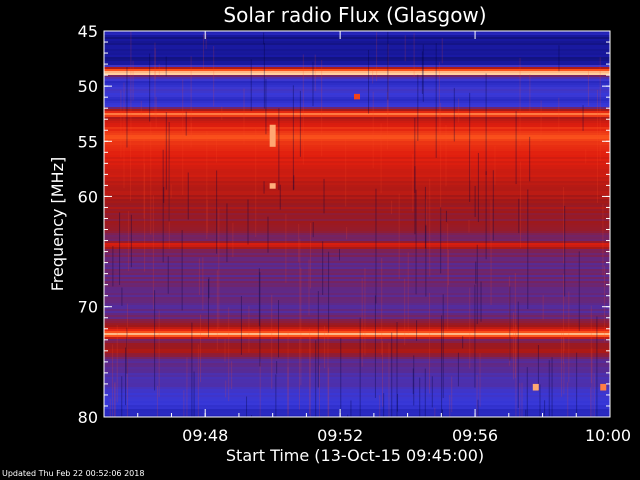 This screenshot has height=480, width=640. What do you see at coordinates (355, 455) in the screenshot?
I see `x-axis-label: Start Time (13-Oct-15 09:45:00)` at bounding box center [355, 455].